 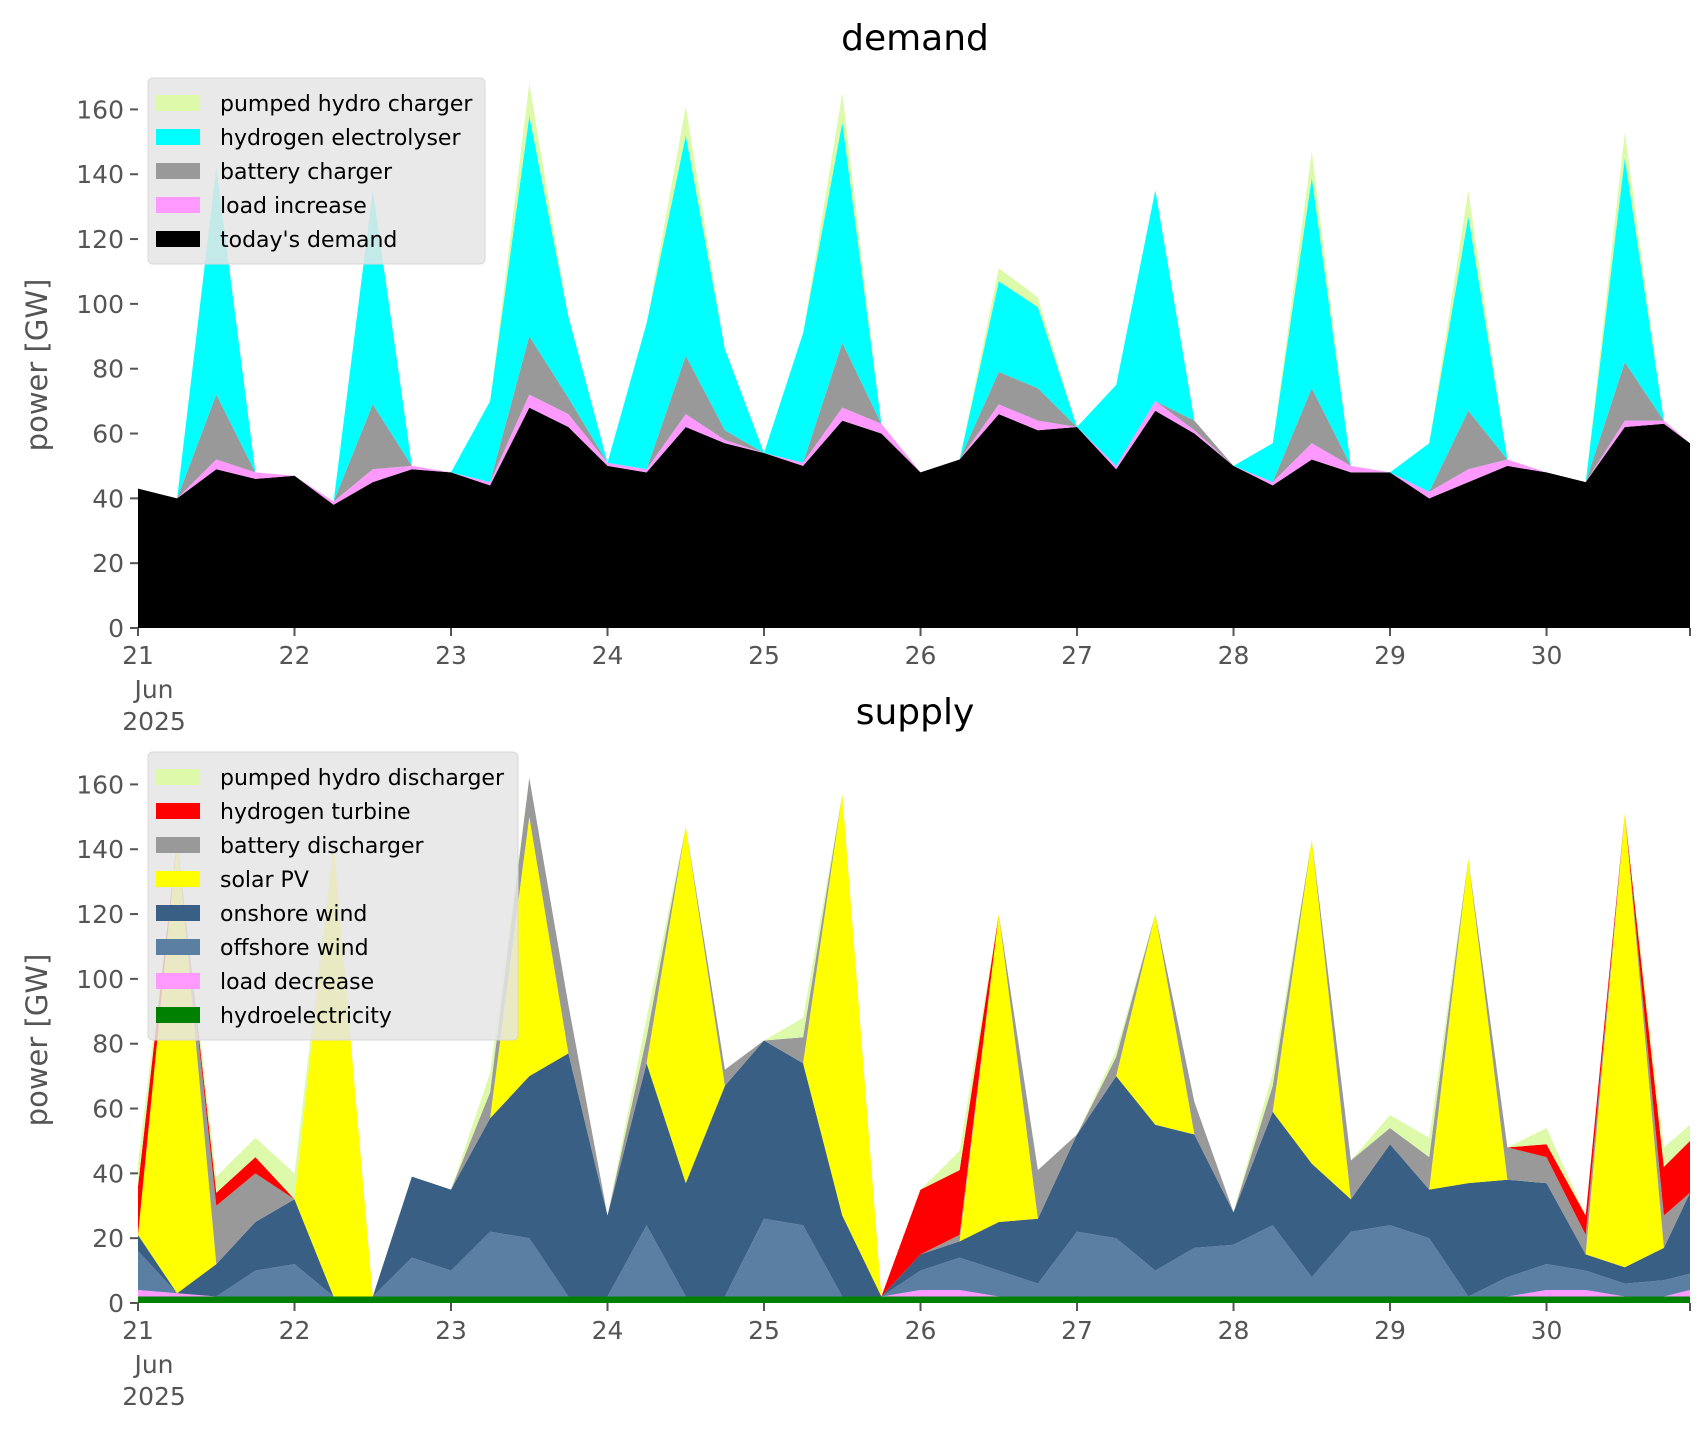 I want to click on legend-label-hydrogen-electrolyser: hydrogen electrolyser, so click(x=340, y=138).